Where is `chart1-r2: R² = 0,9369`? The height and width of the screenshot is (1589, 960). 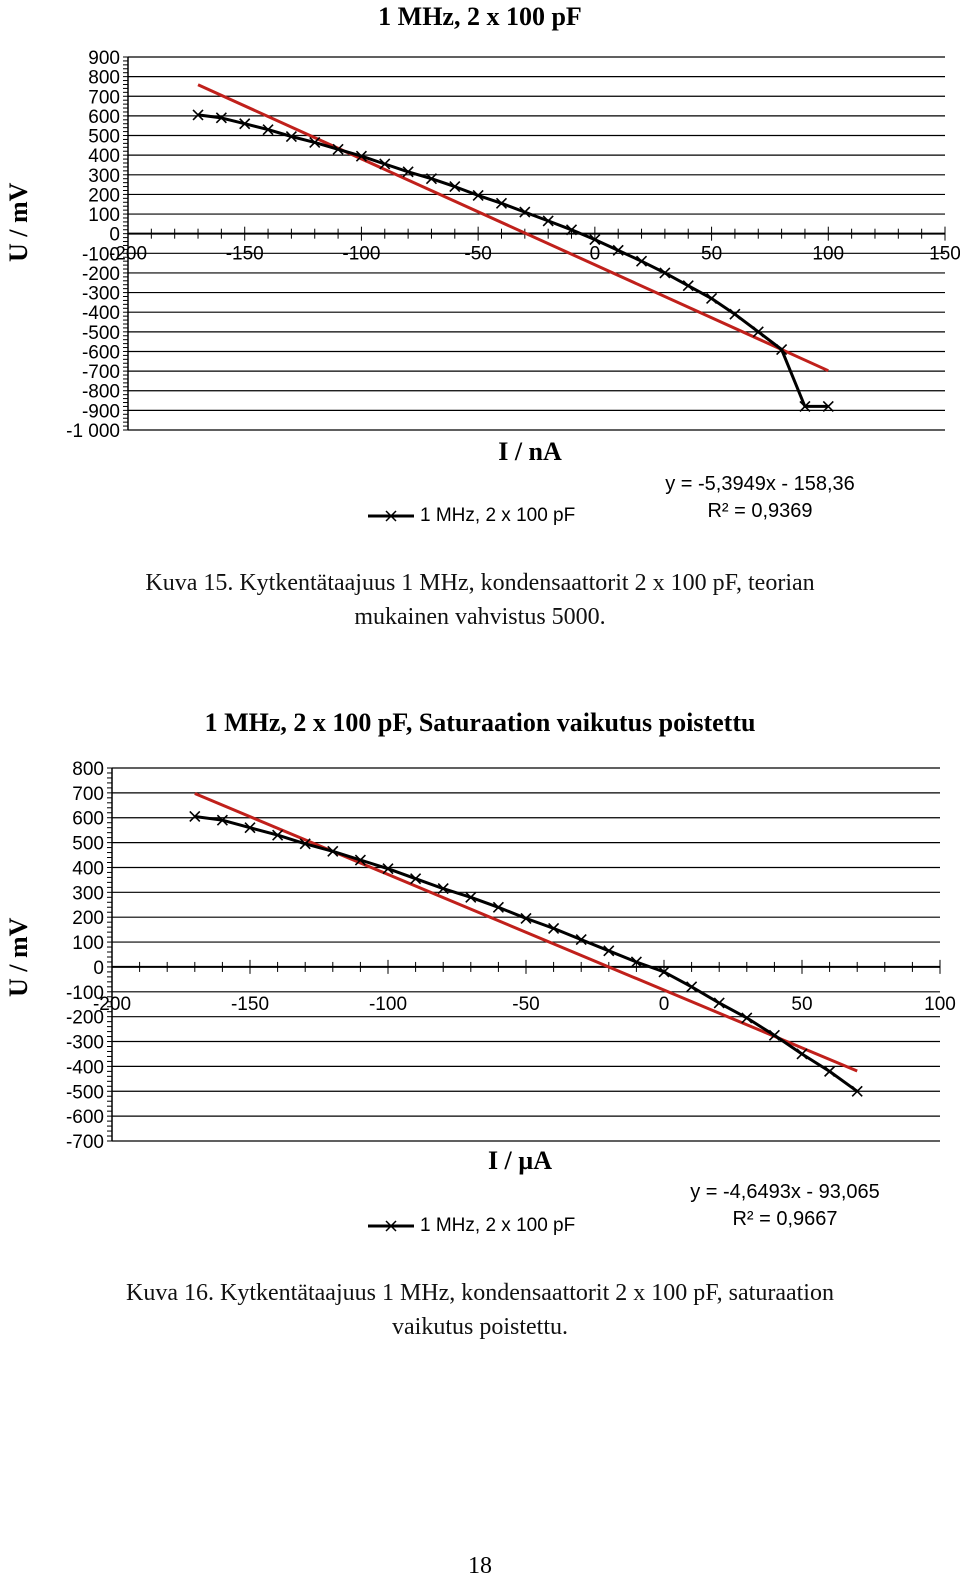
chart1-r2: R² = 0,9369 is located at coordinates (760, 511).